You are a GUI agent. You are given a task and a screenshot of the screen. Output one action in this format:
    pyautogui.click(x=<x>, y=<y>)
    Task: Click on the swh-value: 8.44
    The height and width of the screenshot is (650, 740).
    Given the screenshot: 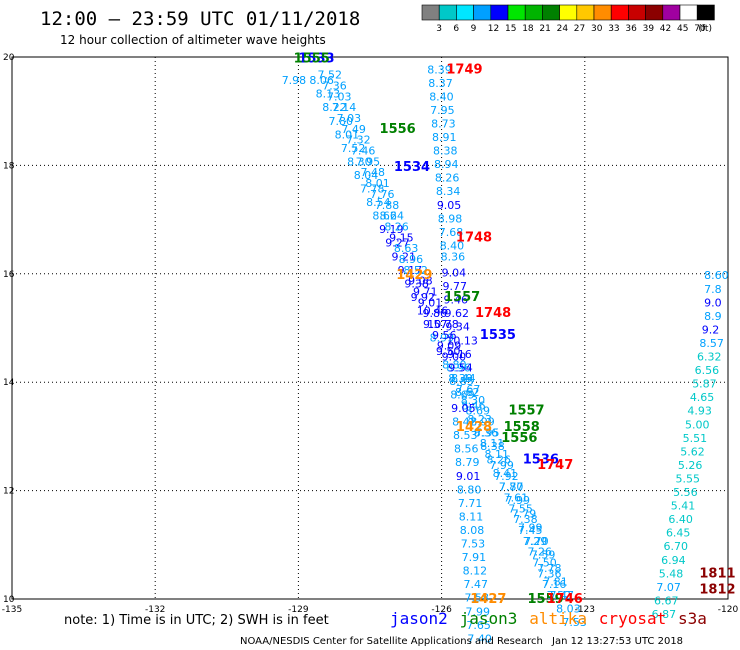 What is the action you would take?
    pyautogui.click(x=463, y=378)
    